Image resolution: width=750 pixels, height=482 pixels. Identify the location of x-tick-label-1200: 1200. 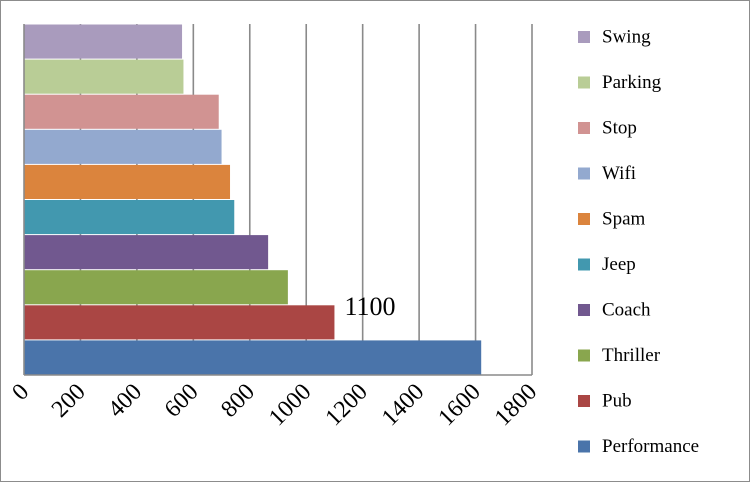
(347, 405).